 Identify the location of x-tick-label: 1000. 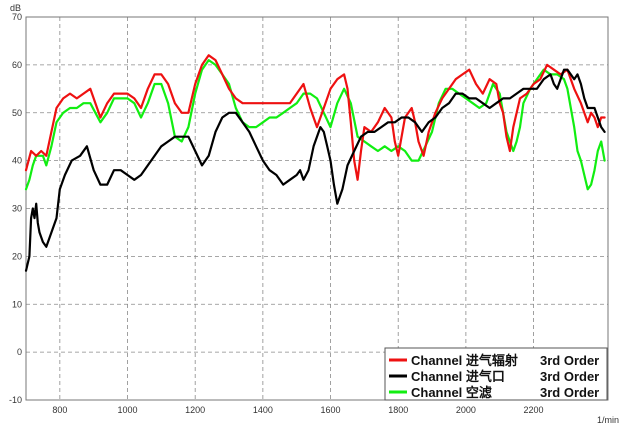
(127, 410).